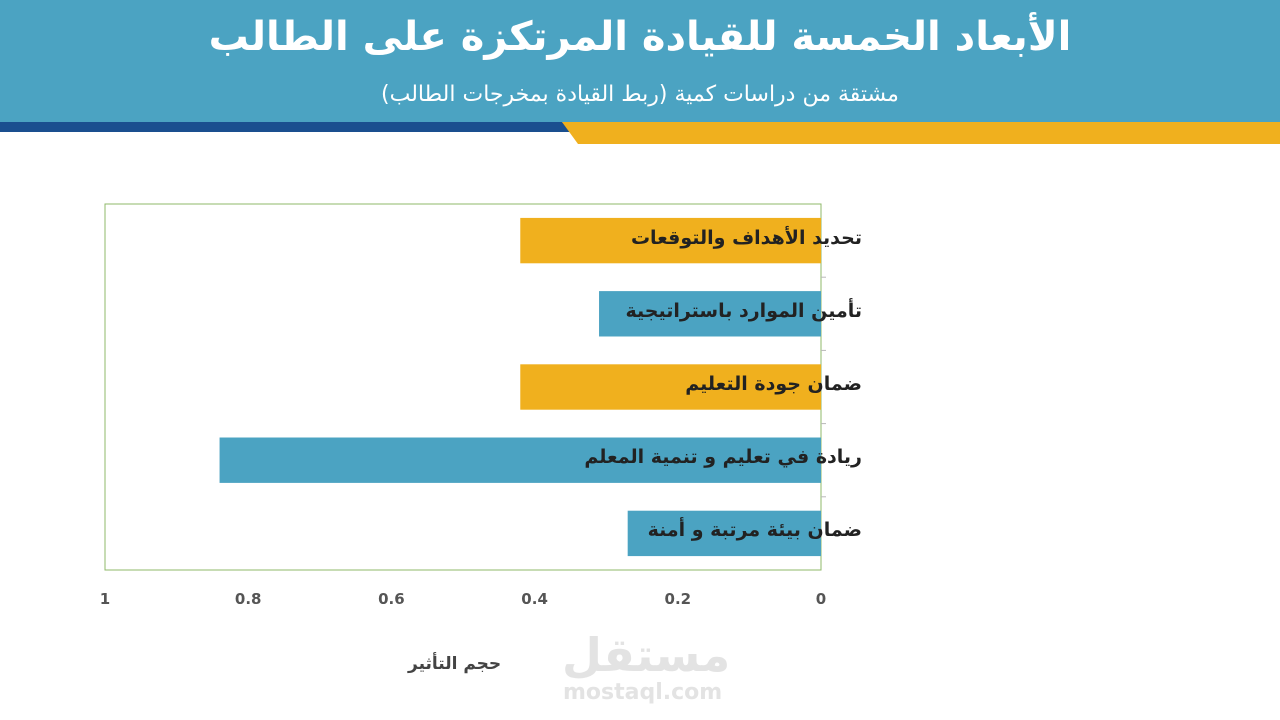 The image size is (1280, 720). What do you see at coordinates (743, 310) in the screenshot?
I see `category-label-2: تأمين الموارد باستراتيجية` at bounding box center [743, 310].